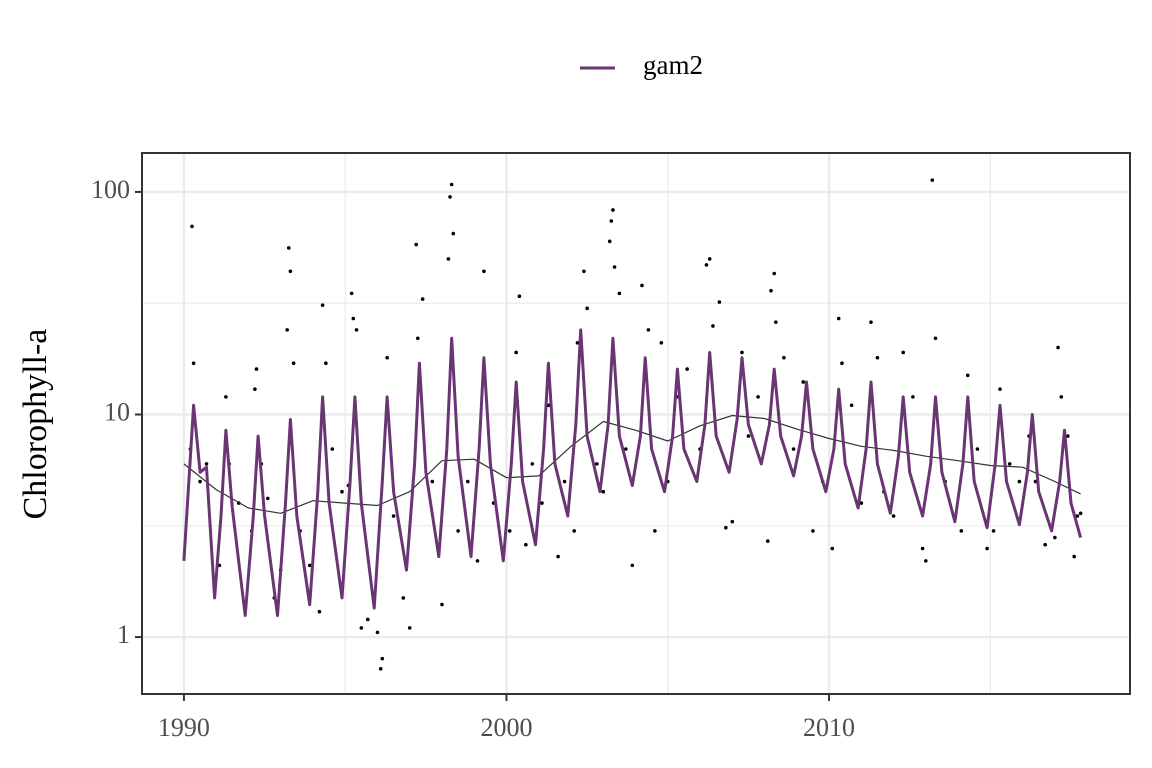  What do you see at coordinates (117, 411) in the screenshot?
I see `y-tick-label: 10` at bounding box center [117, 411].